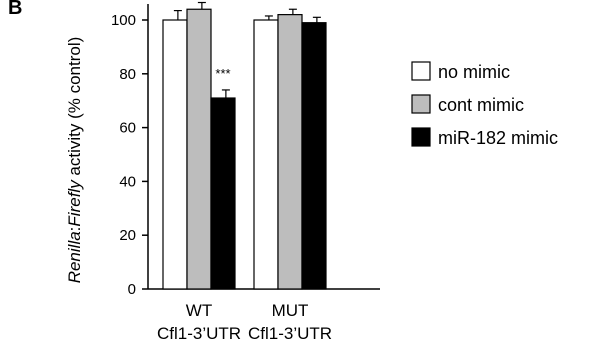 Image resolution: width=594 pixels, height=347 pixels. I want to click on legend-label: no mimic, so click(474, 72).